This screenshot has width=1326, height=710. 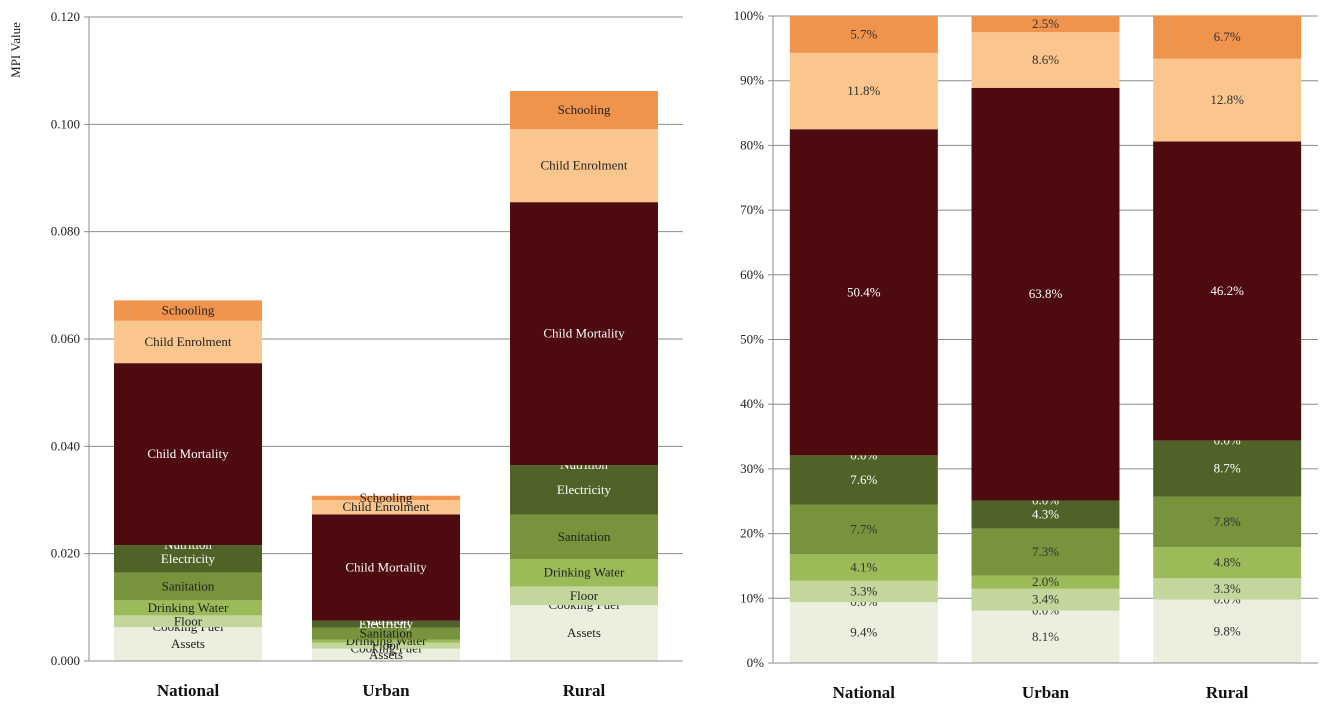 I want to click on y-tick-label: 90%, so click(x=752, y=80).